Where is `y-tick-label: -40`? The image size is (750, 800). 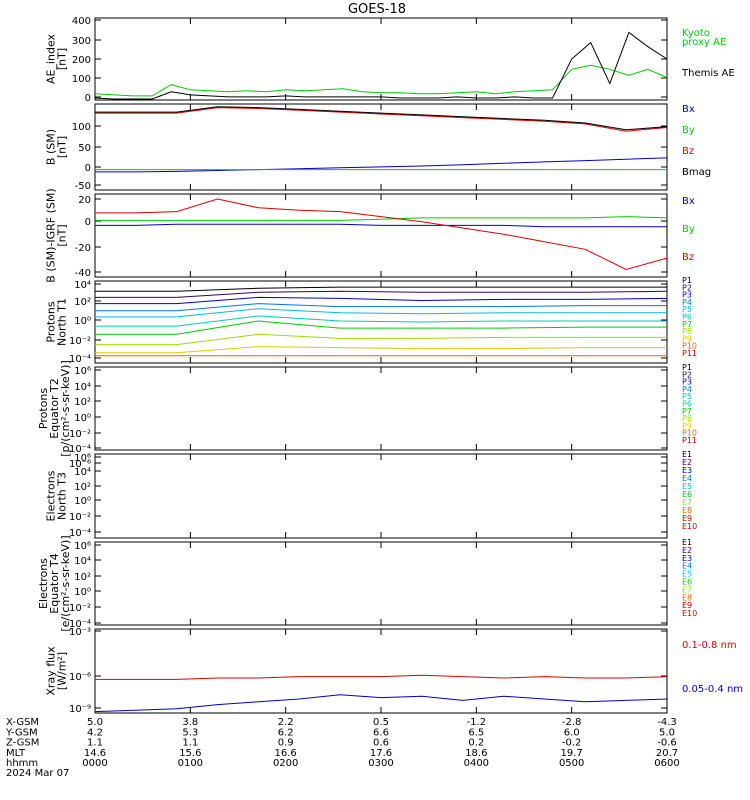 y-tick-label: -40 is located at coordinates (83, 273).